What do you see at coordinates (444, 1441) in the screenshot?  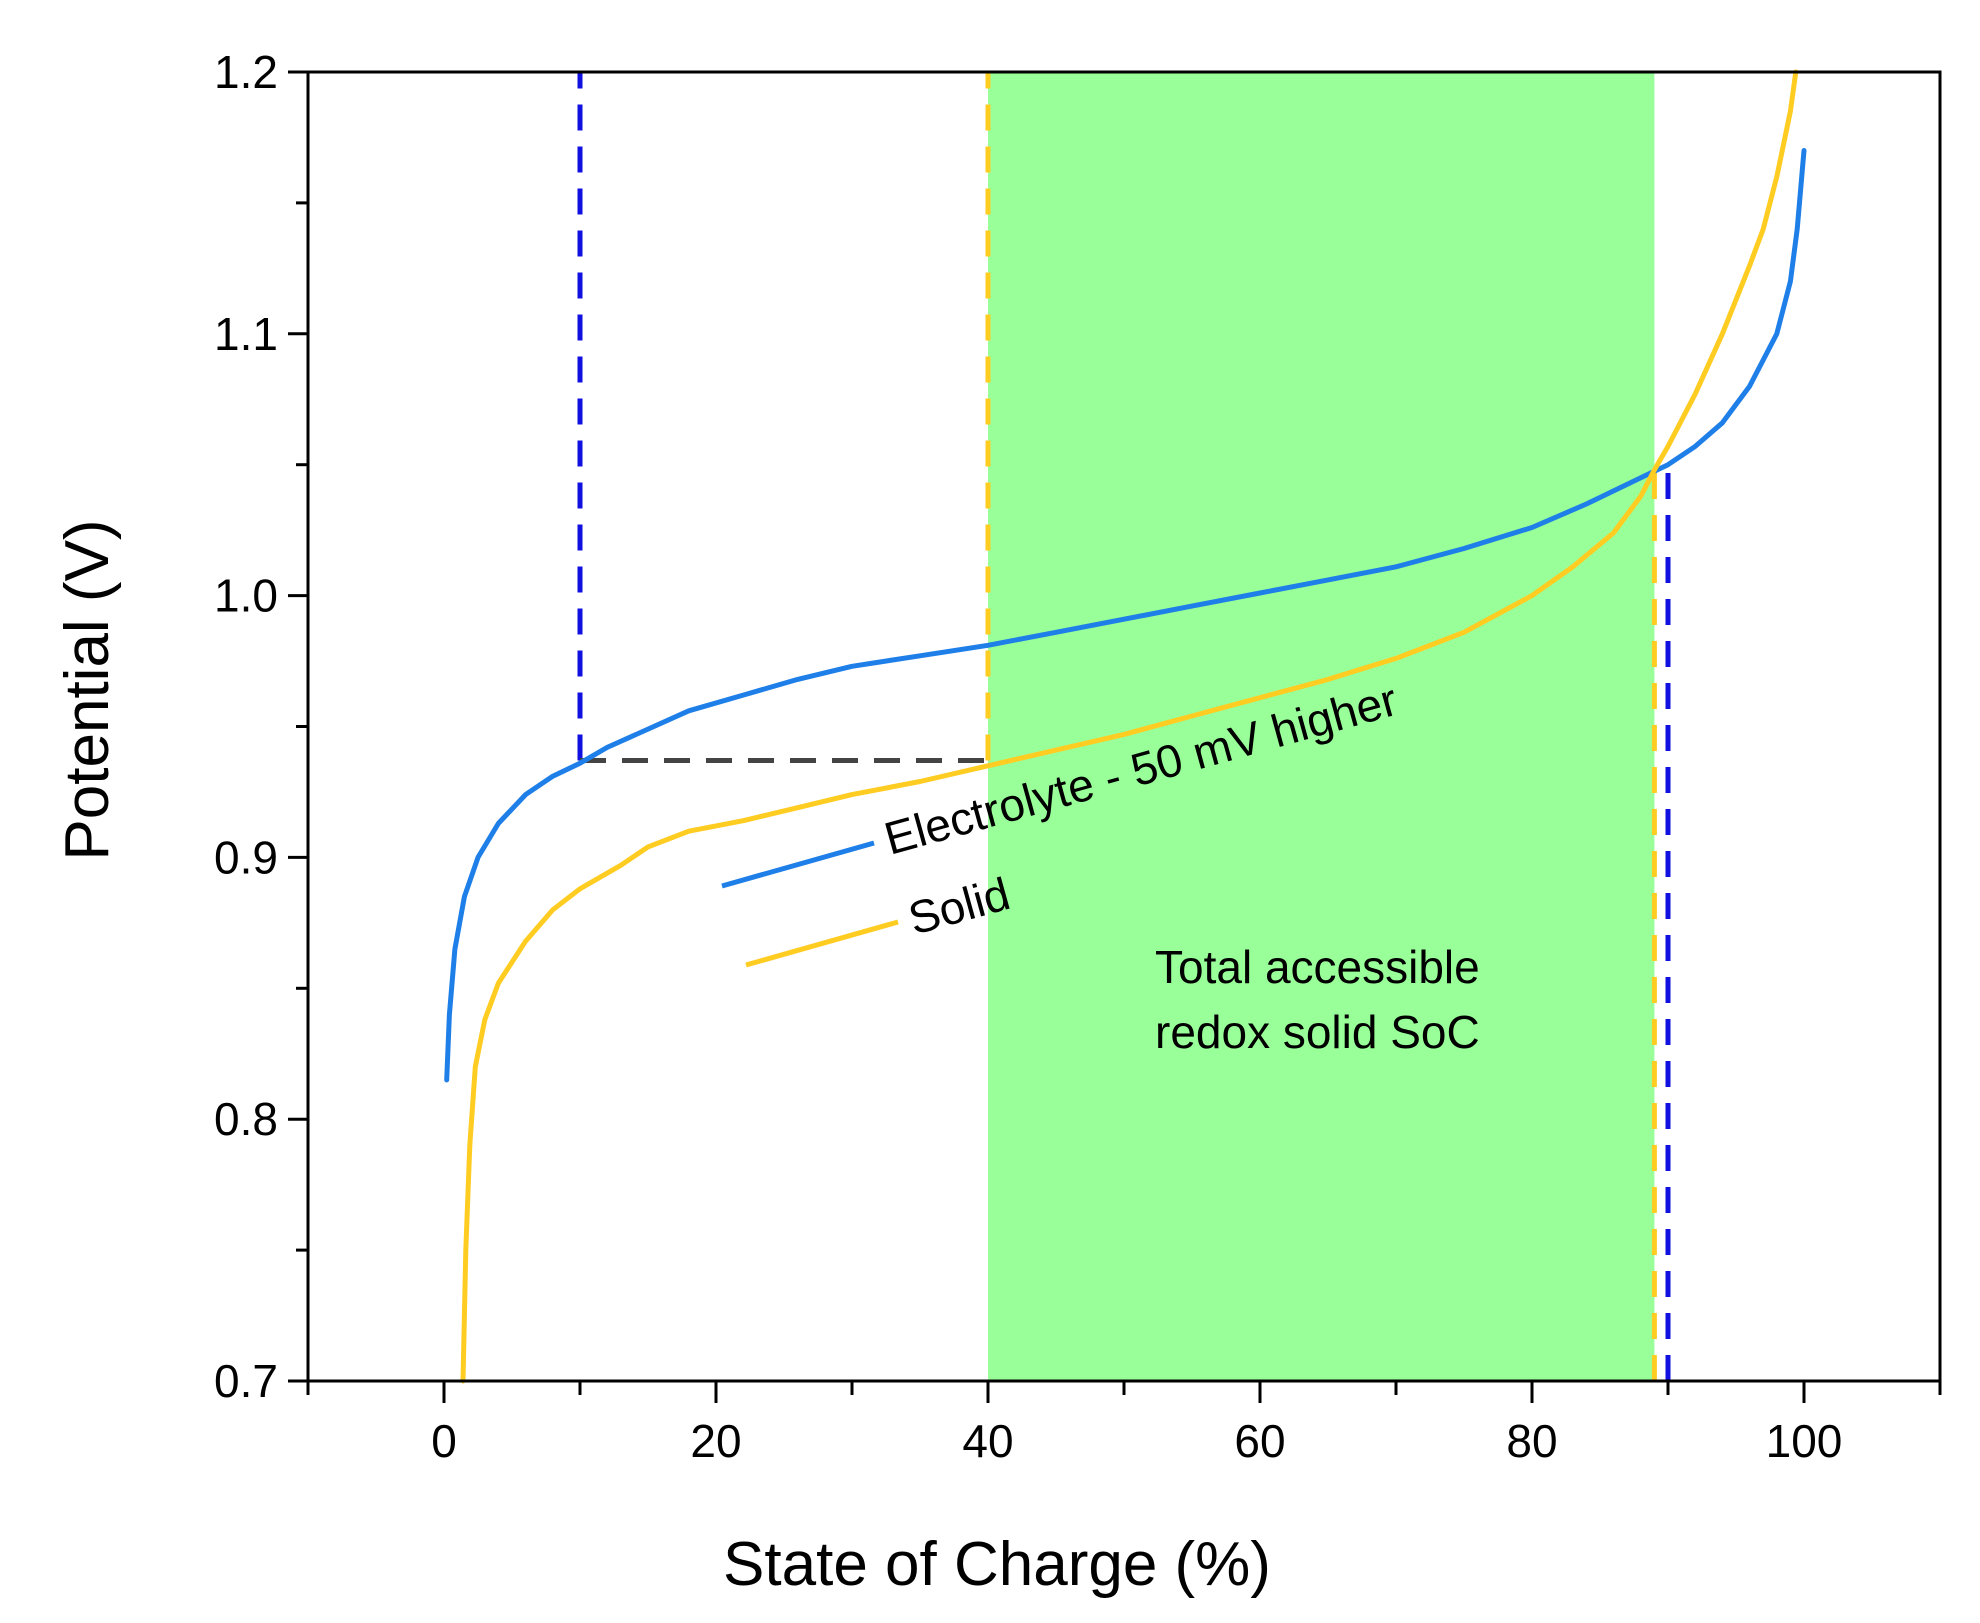 I see `x-tick-label: 0` at bounding box center [444, 1441].